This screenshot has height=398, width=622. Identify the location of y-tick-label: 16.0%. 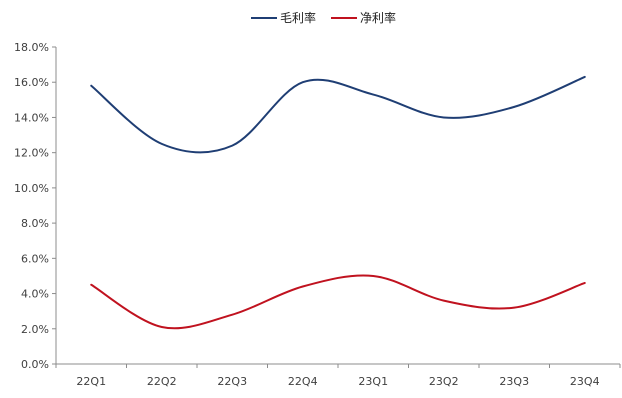
(31, 82).